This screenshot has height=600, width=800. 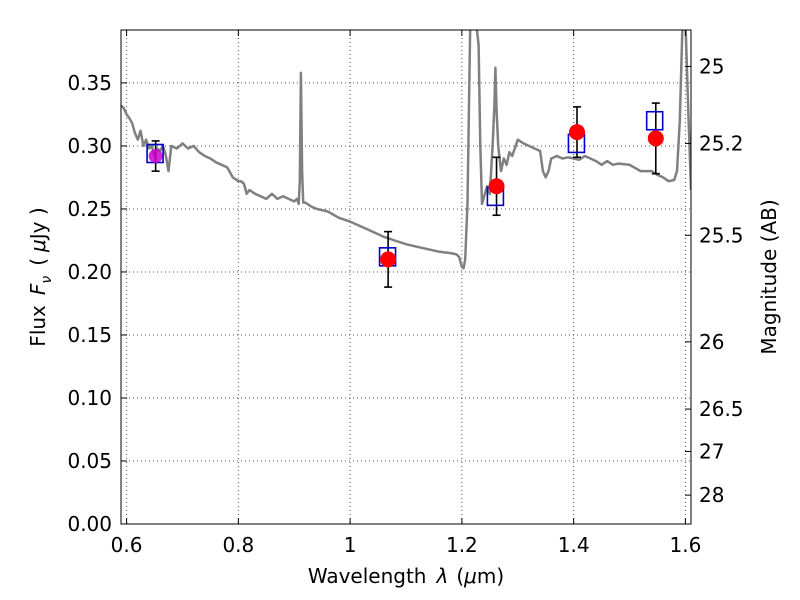 What do you see at coordinates (769, 276) in the screenshot?
I see `y2-axis-label: Magnitude (AB)` at bounding box center [769, 276].